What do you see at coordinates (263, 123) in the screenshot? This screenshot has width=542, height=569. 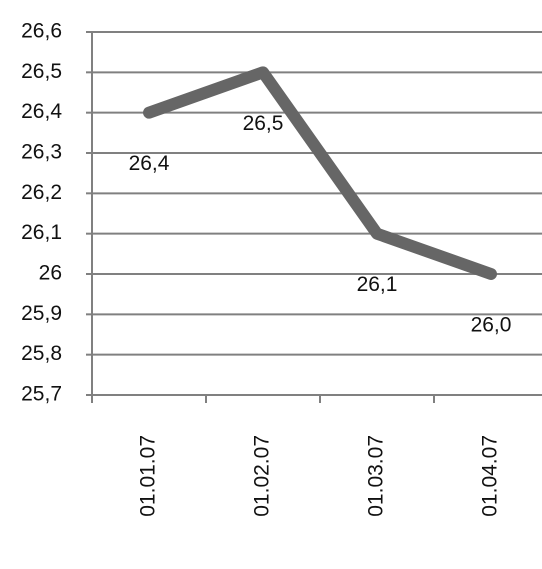 I see `data-label: 26,5` at bounding box center [263, 123].